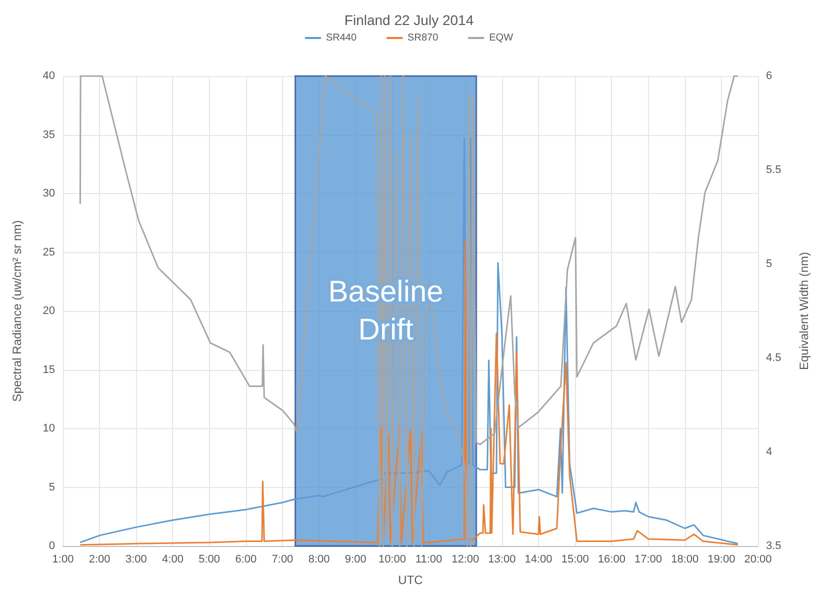 This screenshot has width=818, height=593. What do you see at coordinates (804, 311) in the screenshot?
I see `y2-axis-title: Equivalent Width (nm)` at bounding box center [804, 311].